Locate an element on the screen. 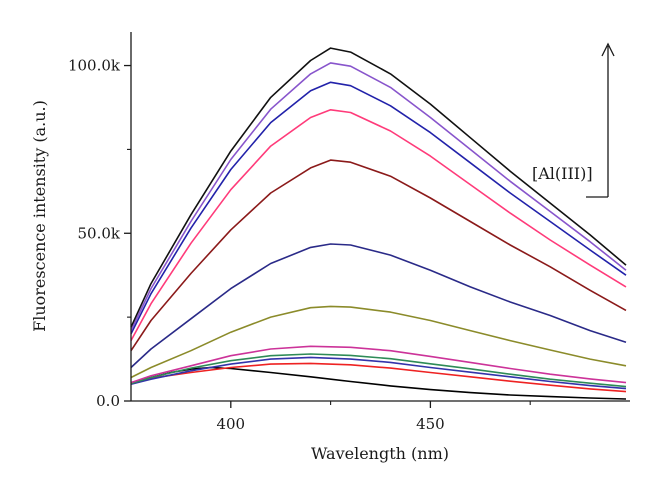  y-tick-label-1: 0.0 is located at coordinates (108, 401).